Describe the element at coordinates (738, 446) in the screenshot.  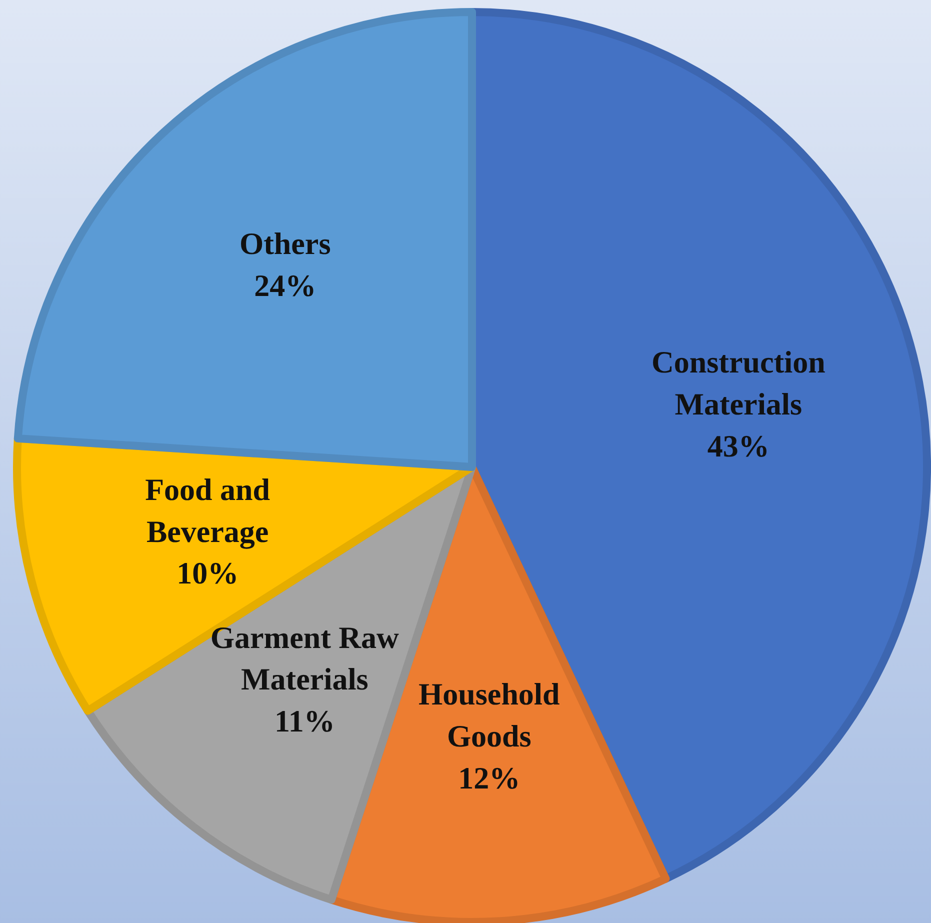
I see `data-label: 43%` at that location.